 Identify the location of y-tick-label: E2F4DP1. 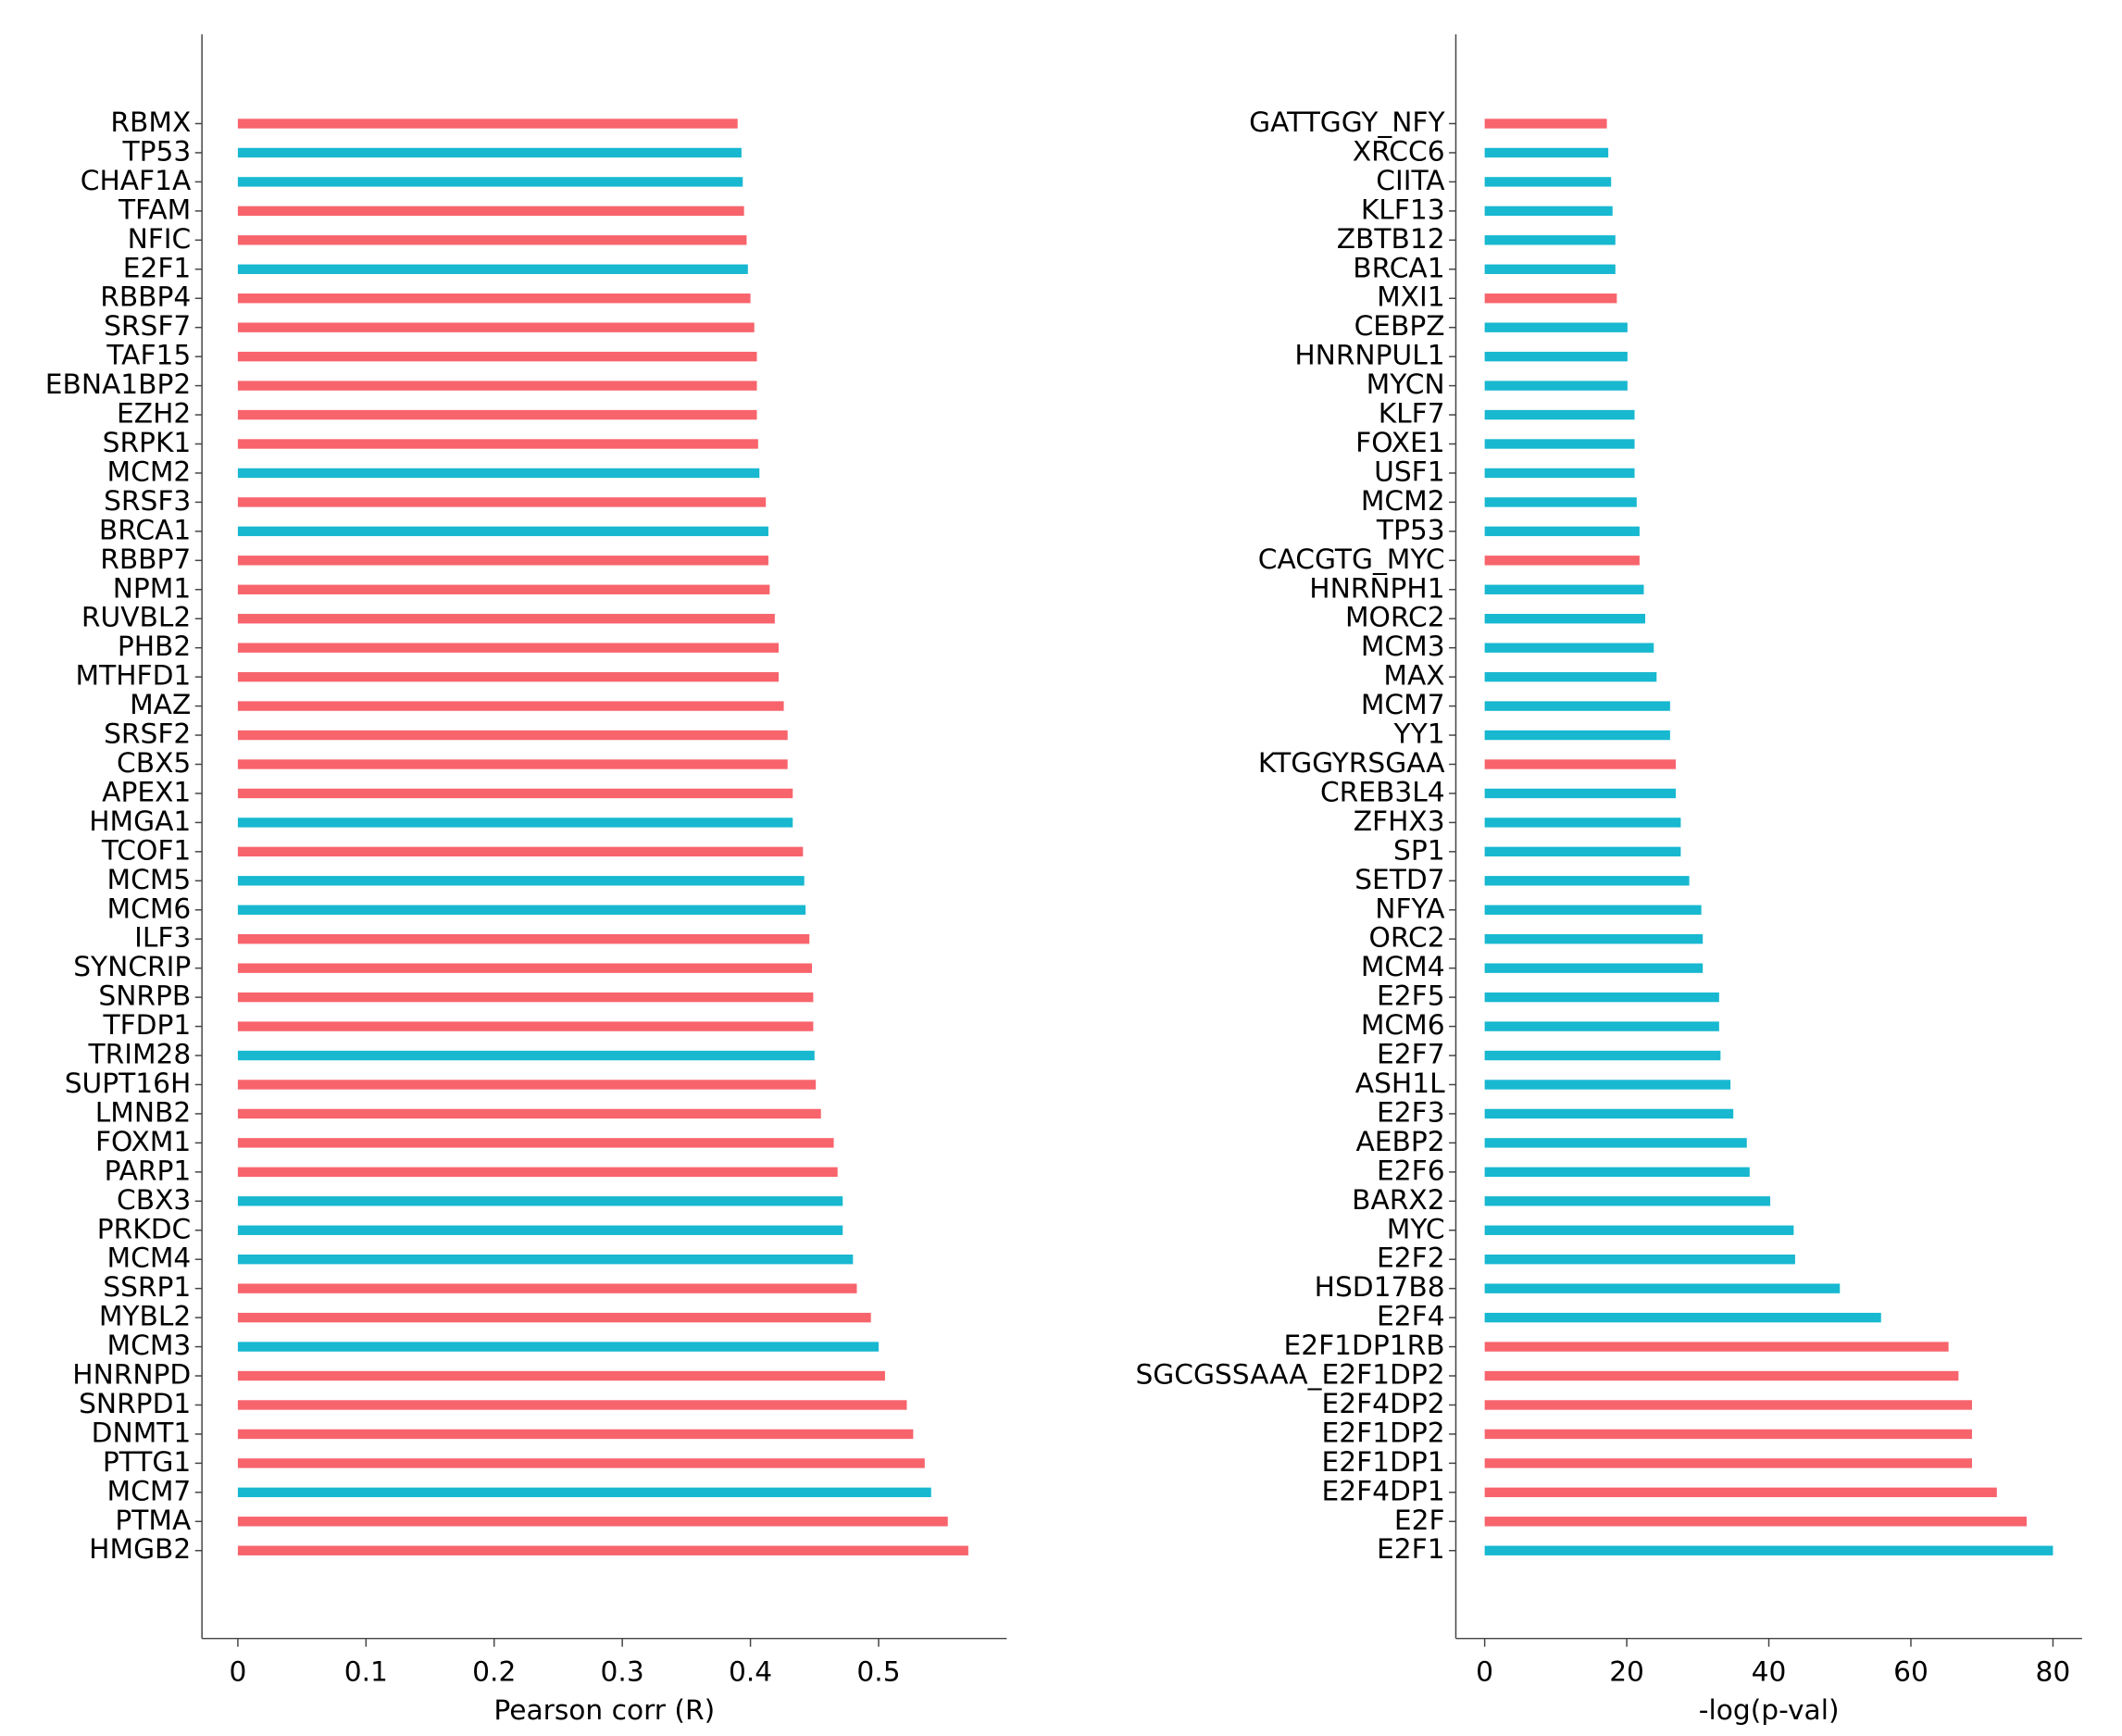
(1382, 1490).